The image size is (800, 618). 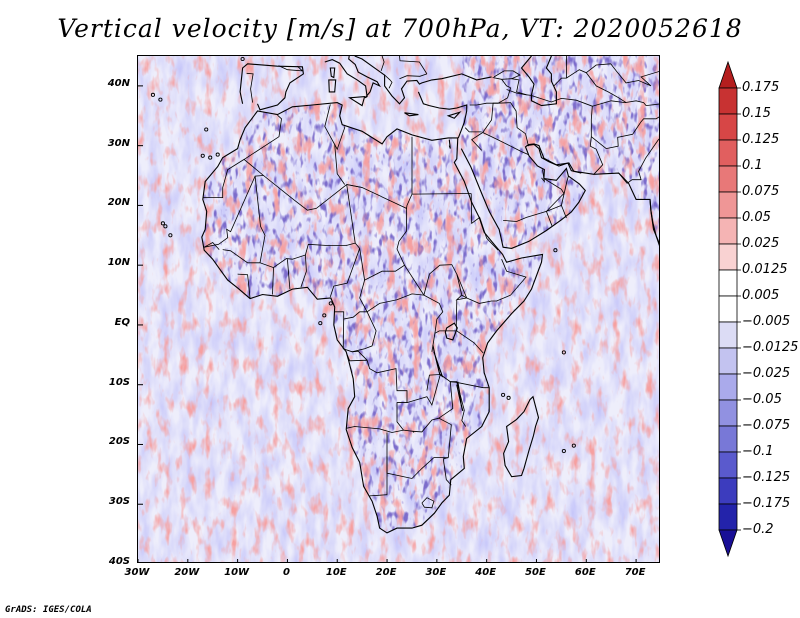 What do you see at coordinates (386, 572) in the screenshot?
I see `lon-tick-label: 20E` at bounding box center [386, 572].